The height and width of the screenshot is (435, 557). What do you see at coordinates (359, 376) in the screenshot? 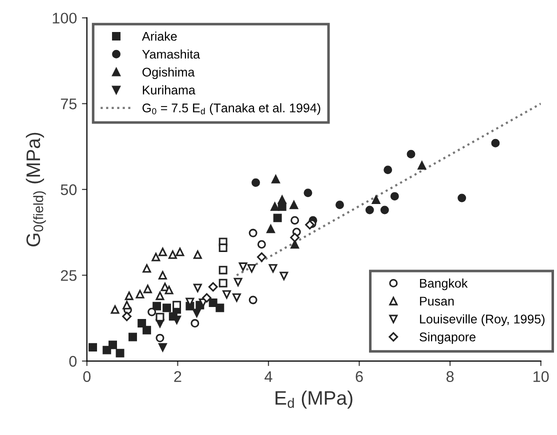
I see `x-tick-label: 6` at bounding box center [359, 376].